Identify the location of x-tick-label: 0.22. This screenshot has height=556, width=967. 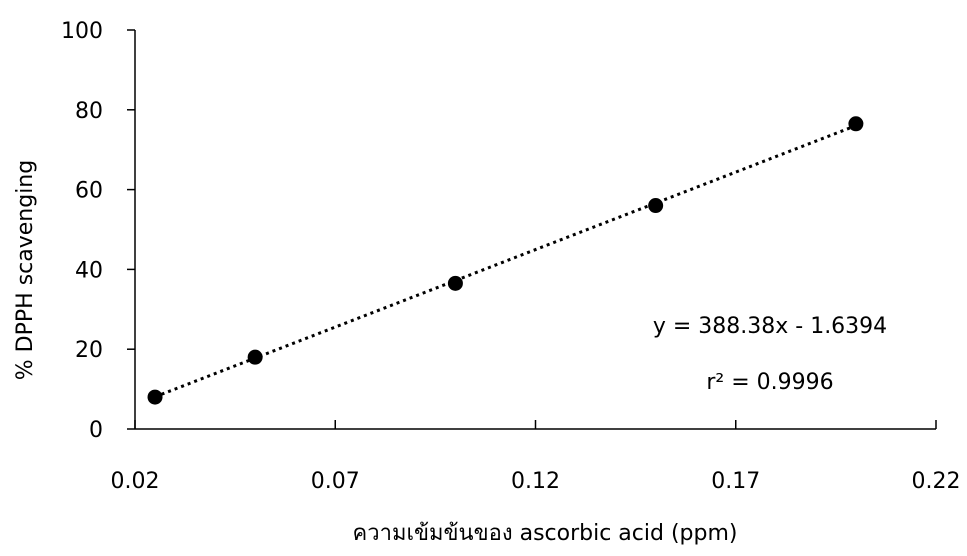
(936, 481).